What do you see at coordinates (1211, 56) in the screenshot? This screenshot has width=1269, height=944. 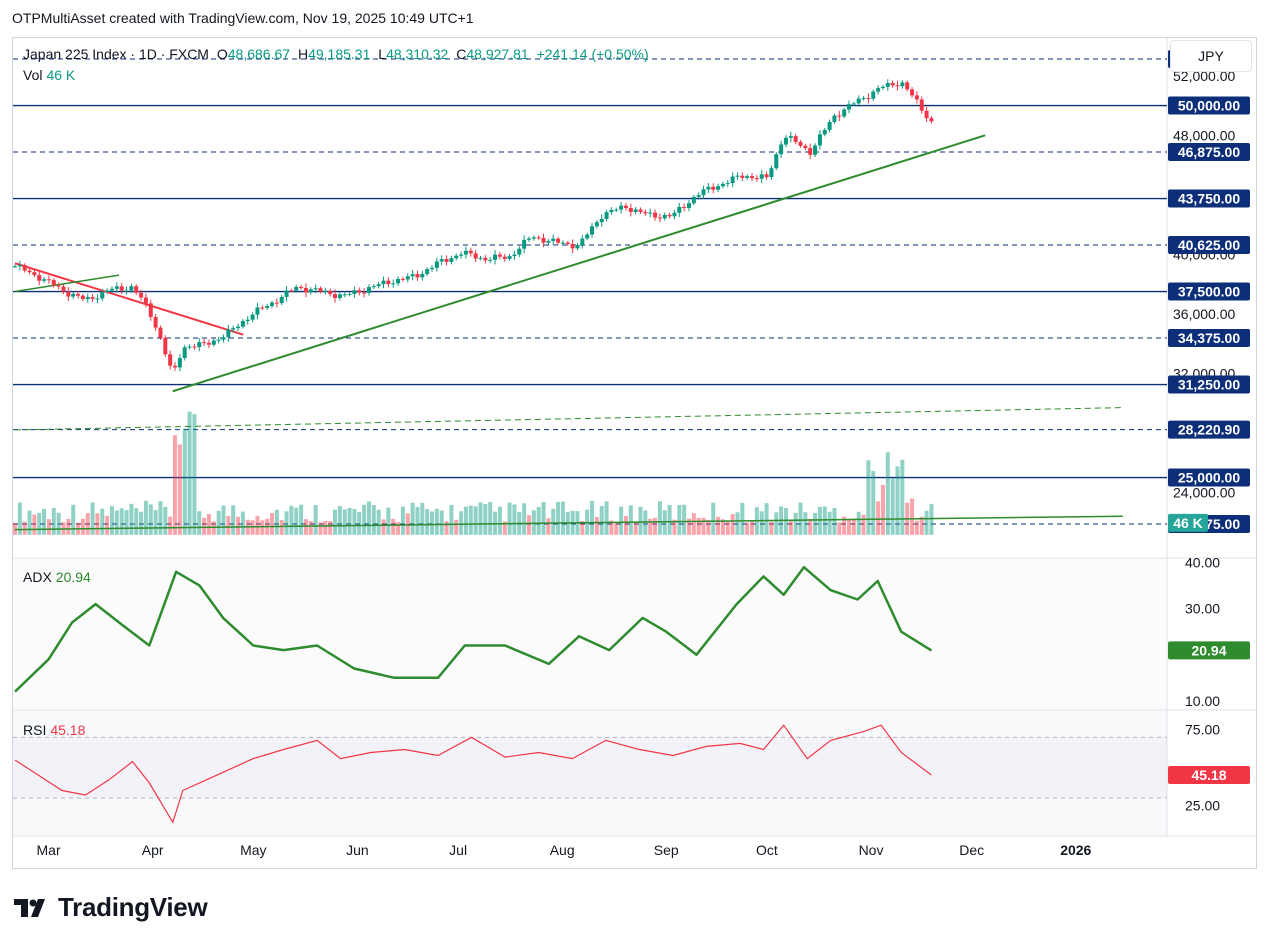 I see `currency-button: JPY` at bounding box center [1211, 56].